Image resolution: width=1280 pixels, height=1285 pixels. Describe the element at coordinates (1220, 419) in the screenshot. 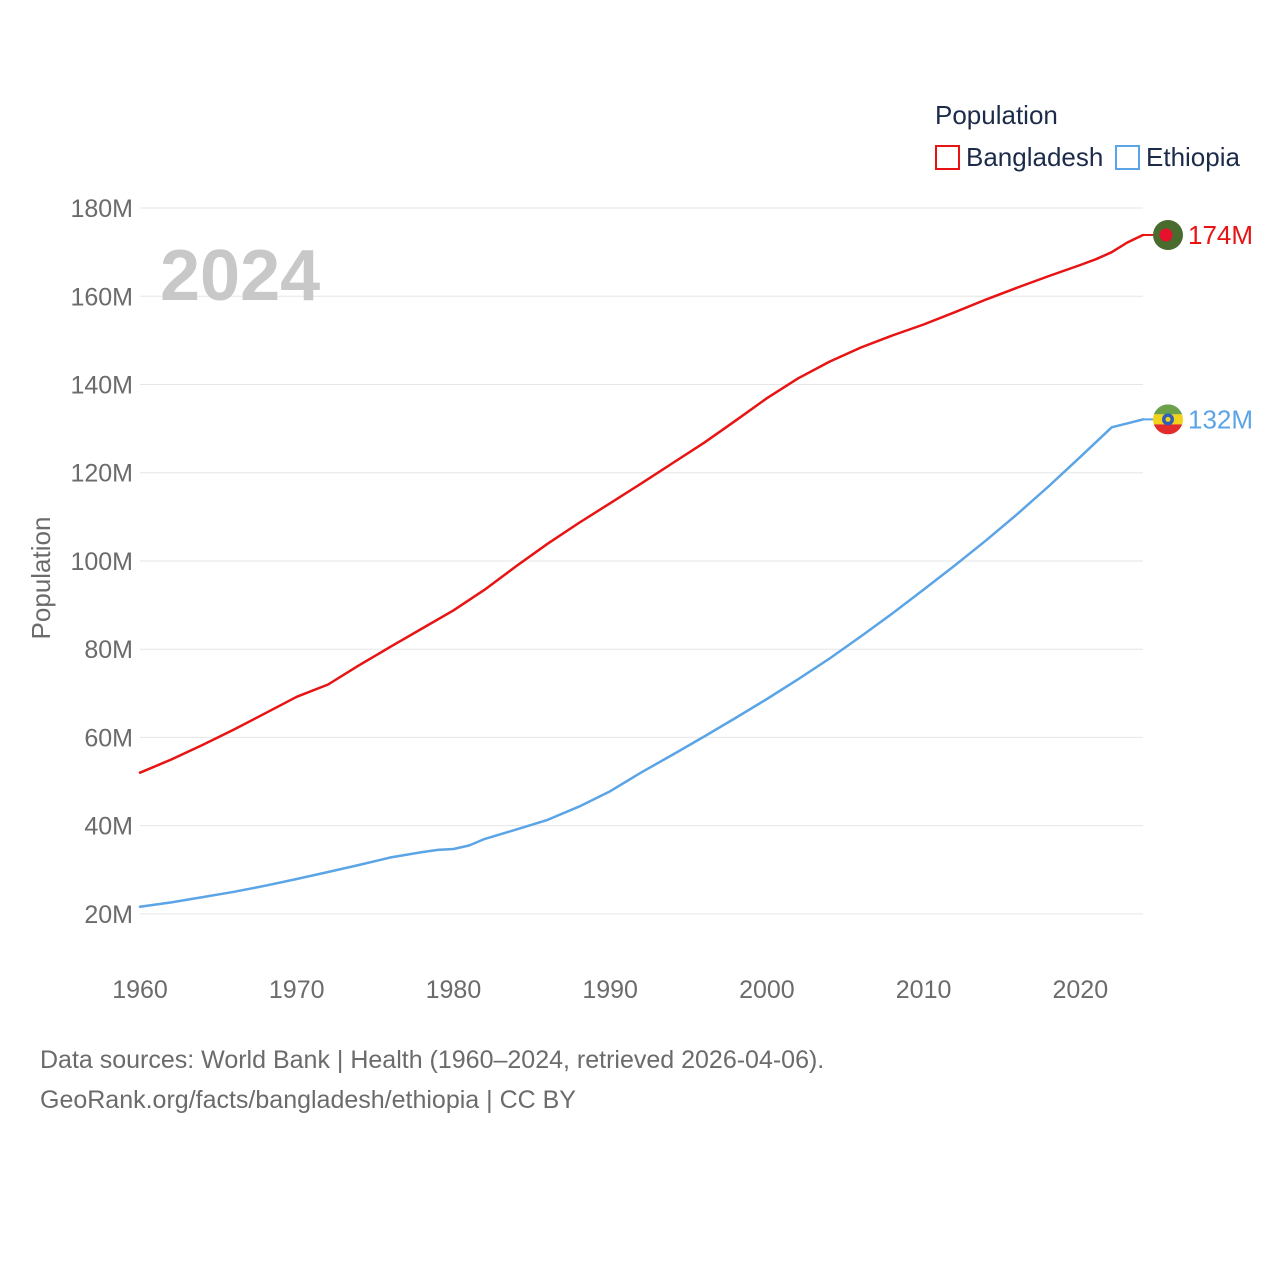

I see `end-label-ethiopia: 132M` at that location.